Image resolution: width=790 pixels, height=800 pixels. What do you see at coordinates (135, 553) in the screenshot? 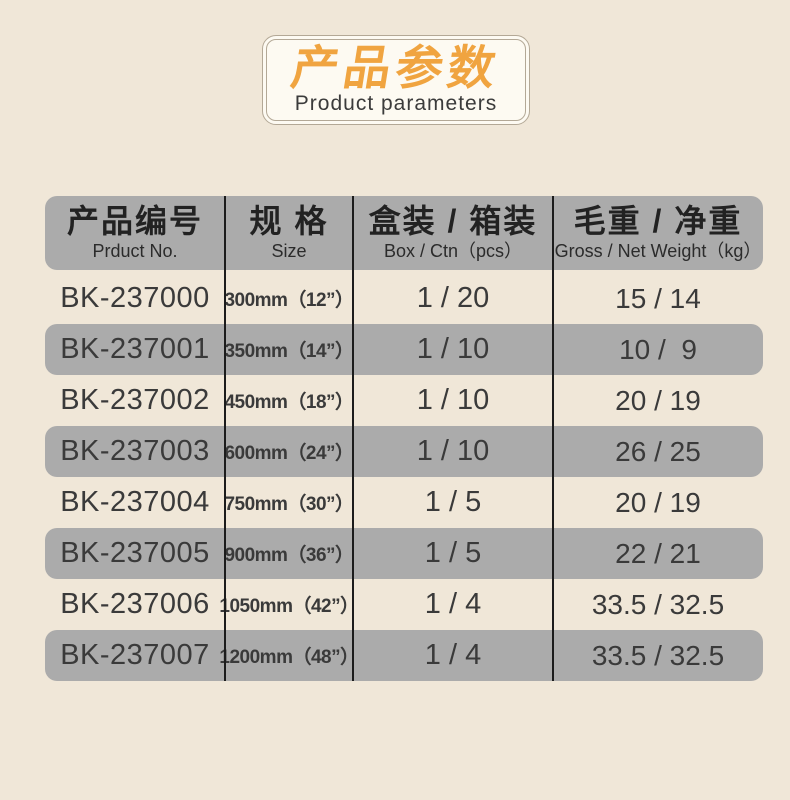
I see `cell-product-no: BK-237005` at bounding box center [135, 553].